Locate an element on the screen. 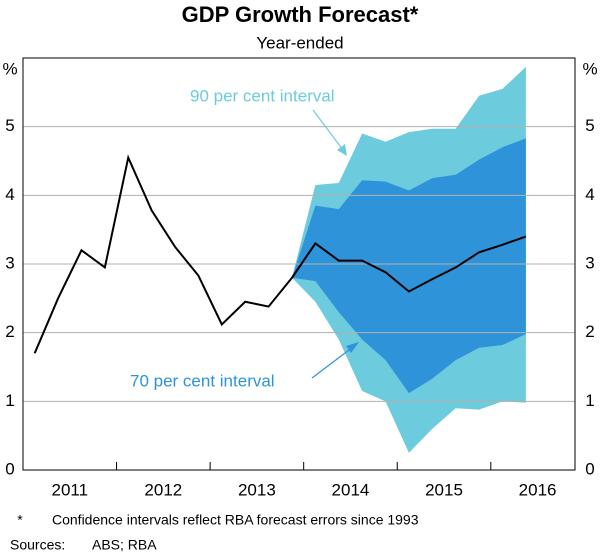 The image size is (600, 557). y-tick-label-right: 0 is located at coordinates (589, 468).